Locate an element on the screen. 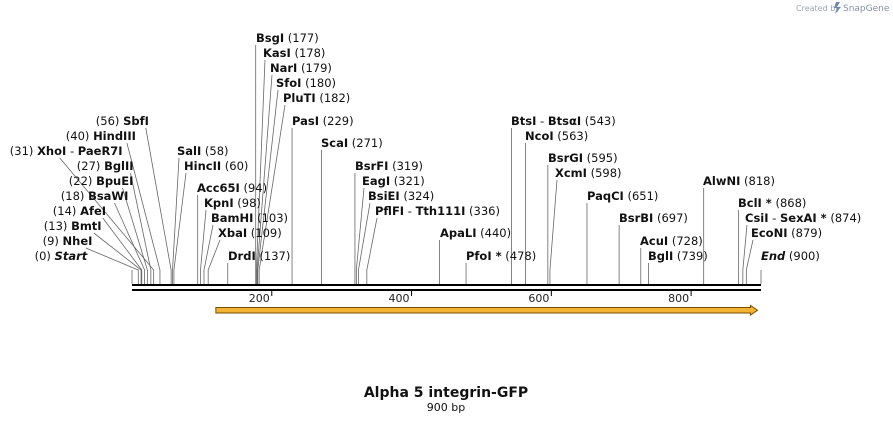 The image size is (893, 423). site-label: KpnI (98) is located at coordinates (232, 203).